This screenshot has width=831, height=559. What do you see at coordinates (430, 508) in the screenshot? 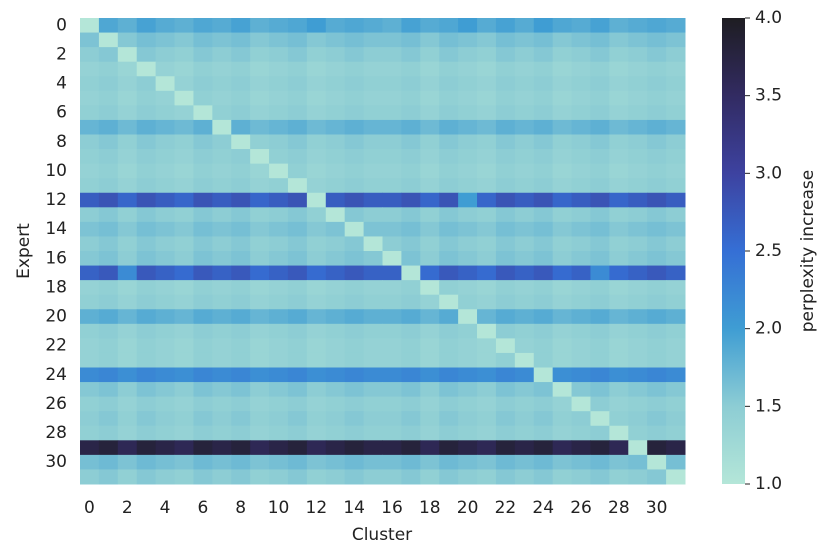
I see `x-tick-label: 18` at bounding box center [430, 508].